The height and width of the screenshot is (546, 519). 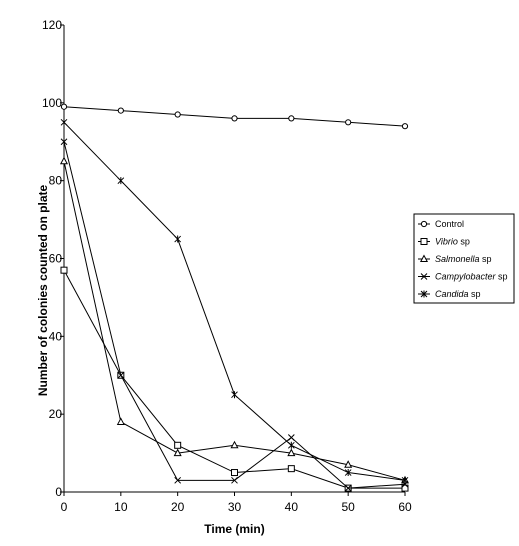 I want to click on legend-label: Control, so click(x=449, y=224).